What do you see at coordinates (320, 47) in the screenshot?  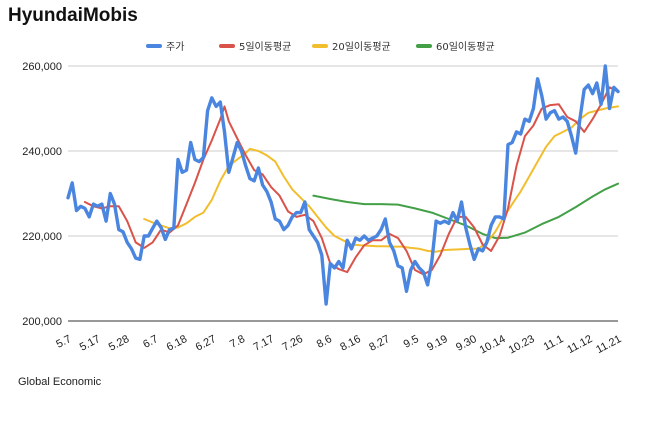 I see `legend: 주가 5일이동평균 20일이동평균 60일이동평균` at bounding box center [320, 47].